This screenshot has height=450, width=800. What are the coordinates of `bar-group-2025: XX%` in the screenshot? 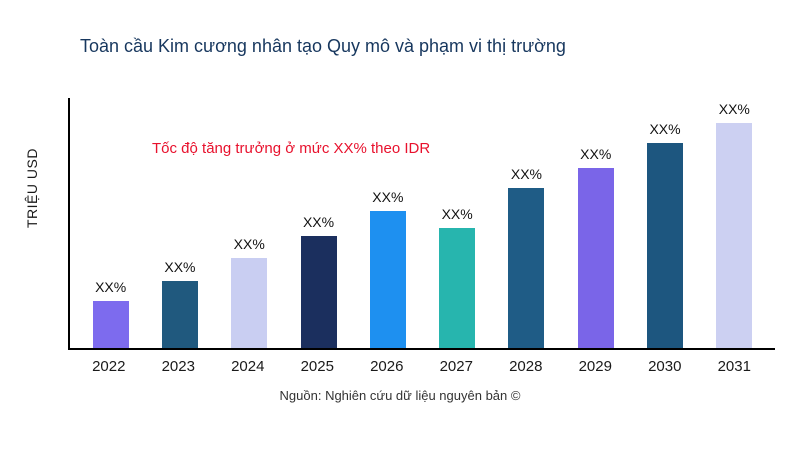 It's located at (319, 223).